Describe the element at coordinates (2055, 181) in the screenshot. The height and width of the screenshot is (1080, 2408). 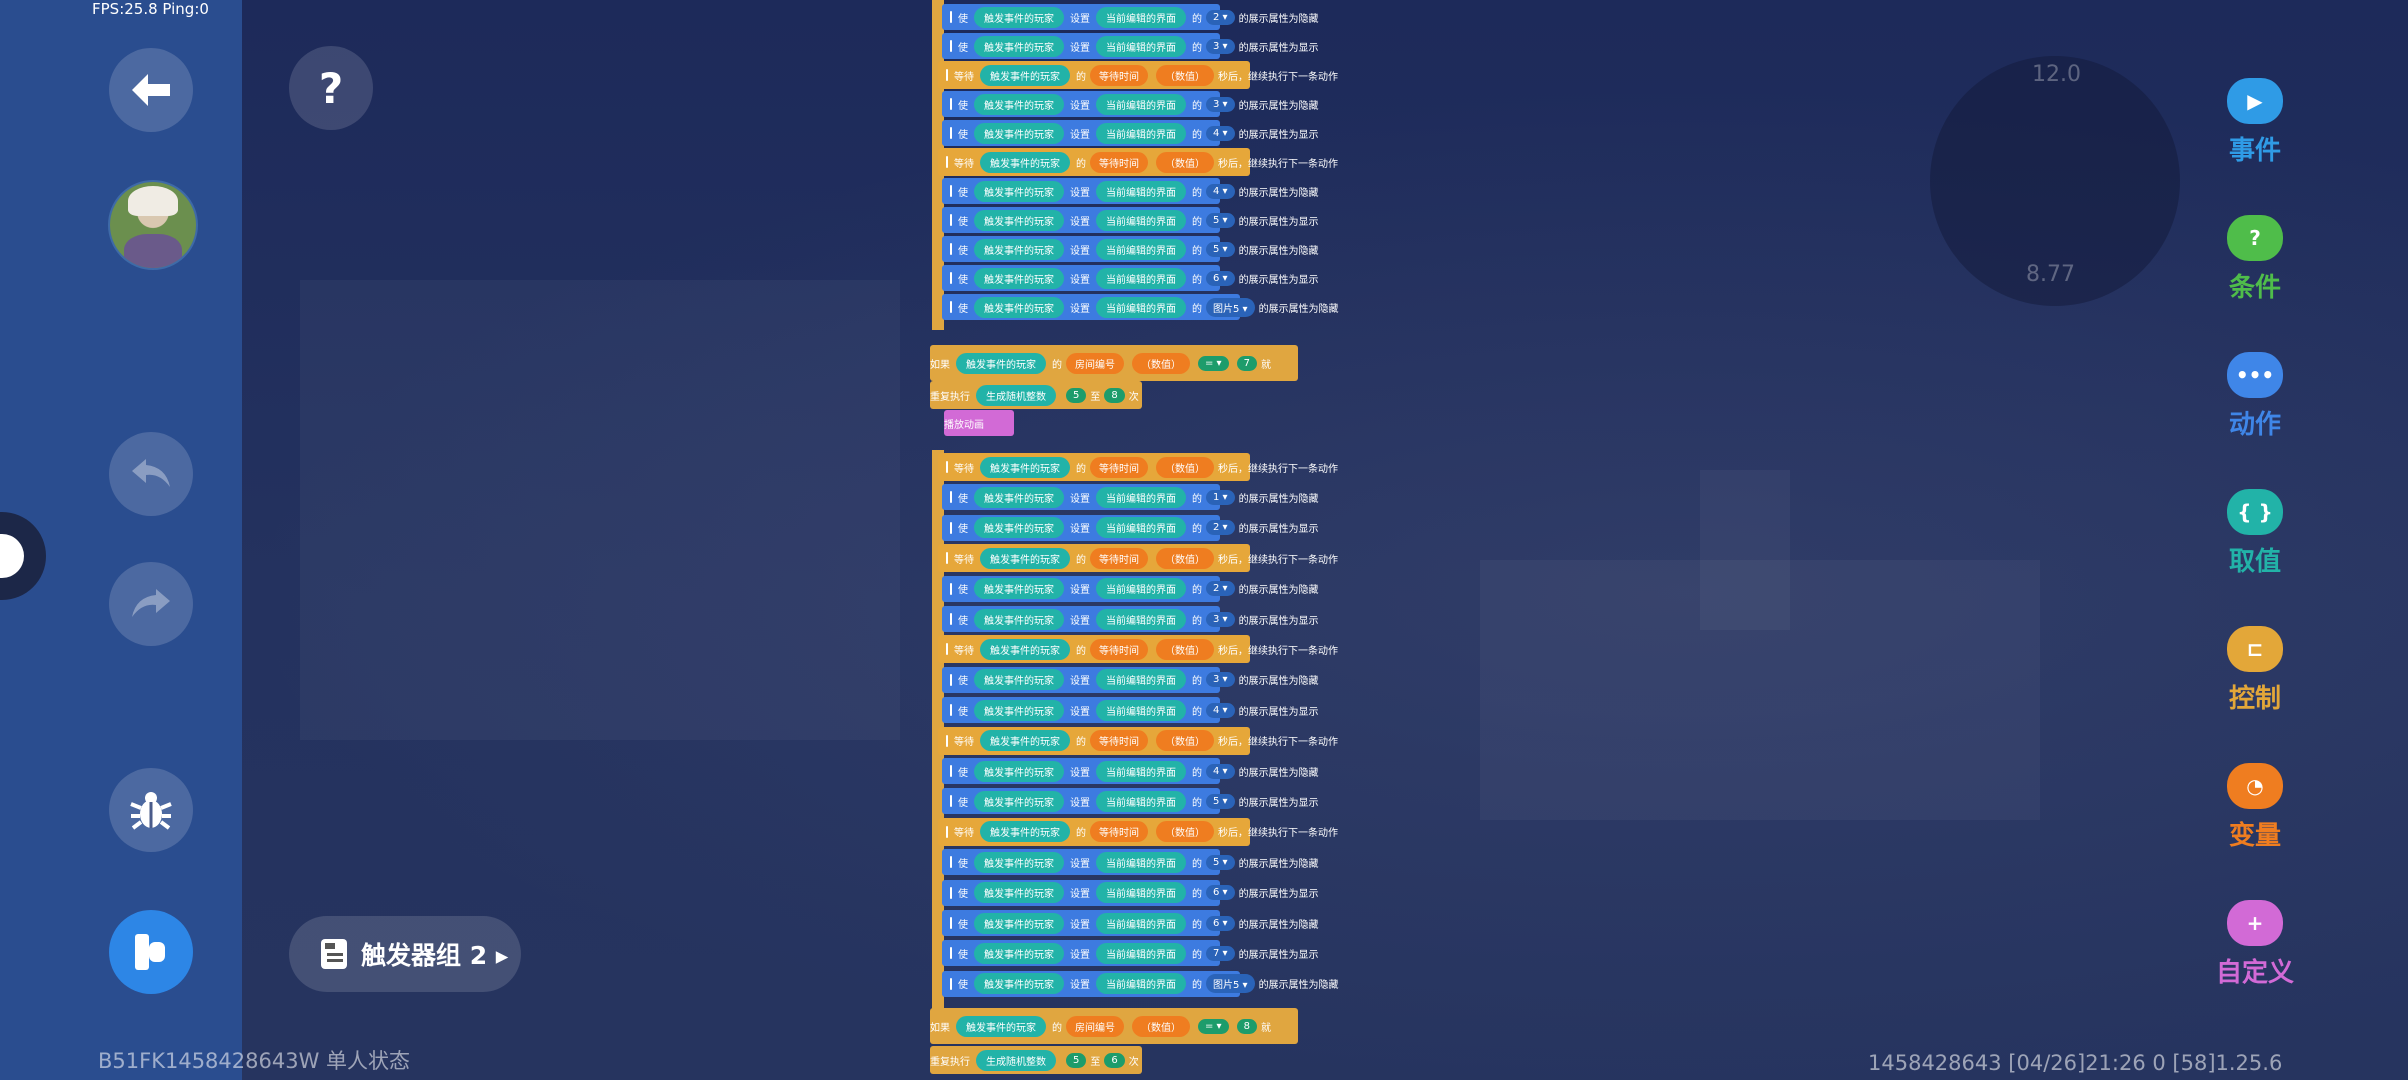
I see `minimap: 12.0 8.77` at that location.